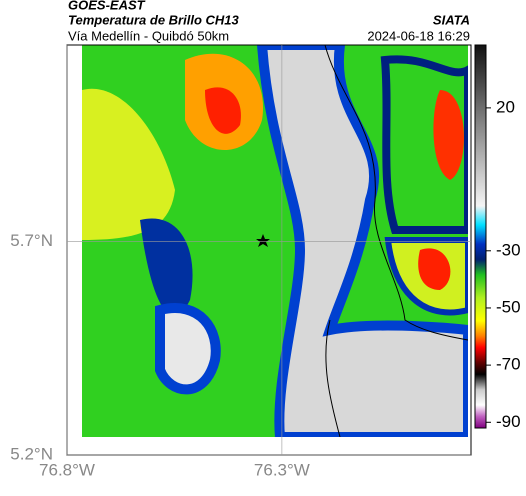  Describe the element at coordinates (508, 364) in the screenshot. I see `colorbar-label: -70` at that location.